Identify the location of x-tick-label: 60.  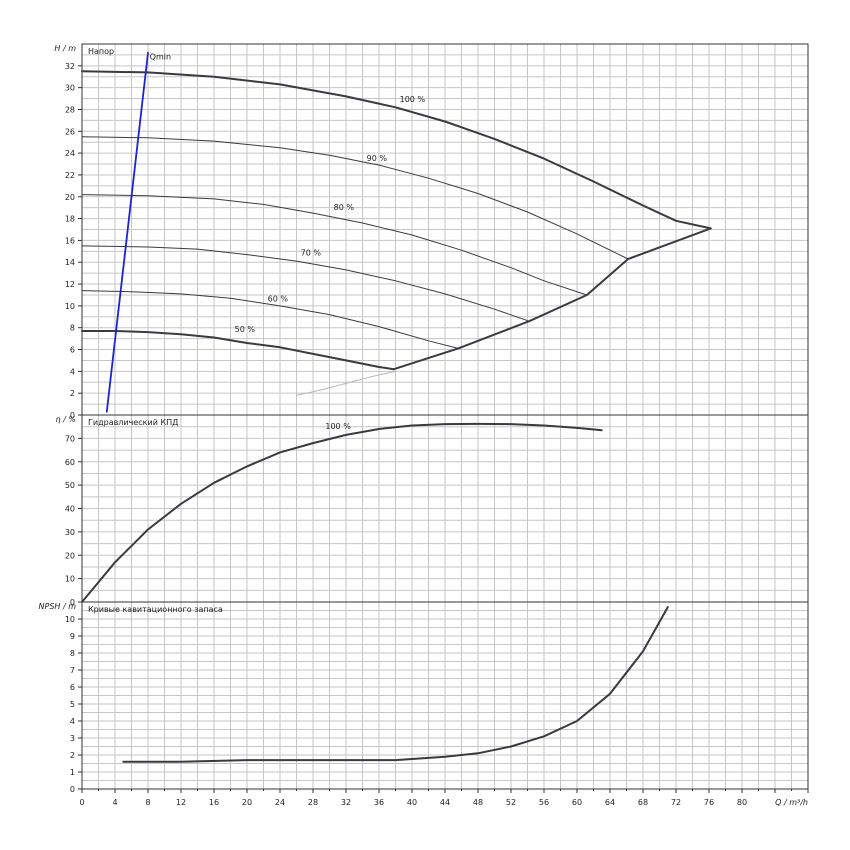
(577, 802).